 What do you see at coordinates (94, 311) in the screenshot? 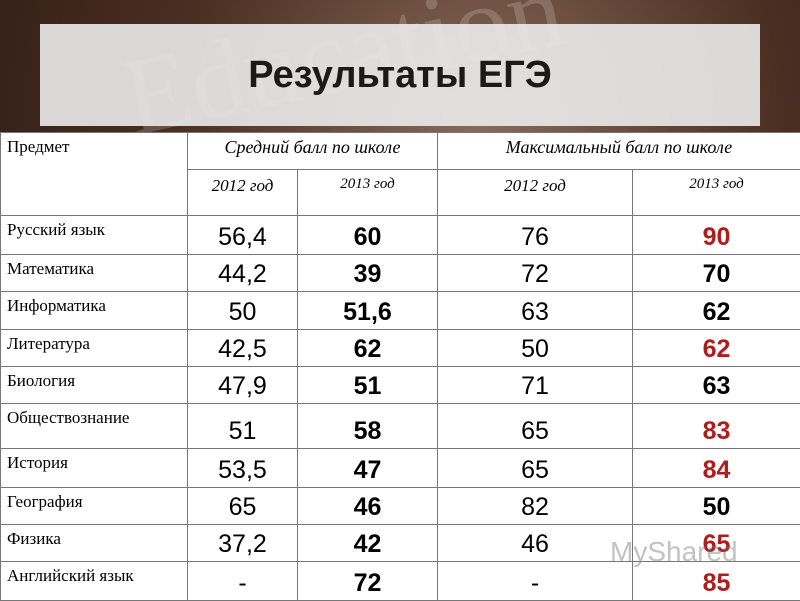
I see `subject: Информатика` at bounding box center [94, 311].